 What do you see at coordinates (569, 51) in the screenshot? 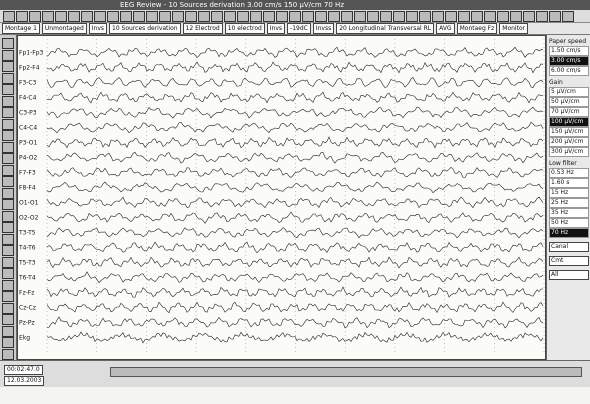
I see `option: 1.50 cm/s` at bounding box center [569, 51].